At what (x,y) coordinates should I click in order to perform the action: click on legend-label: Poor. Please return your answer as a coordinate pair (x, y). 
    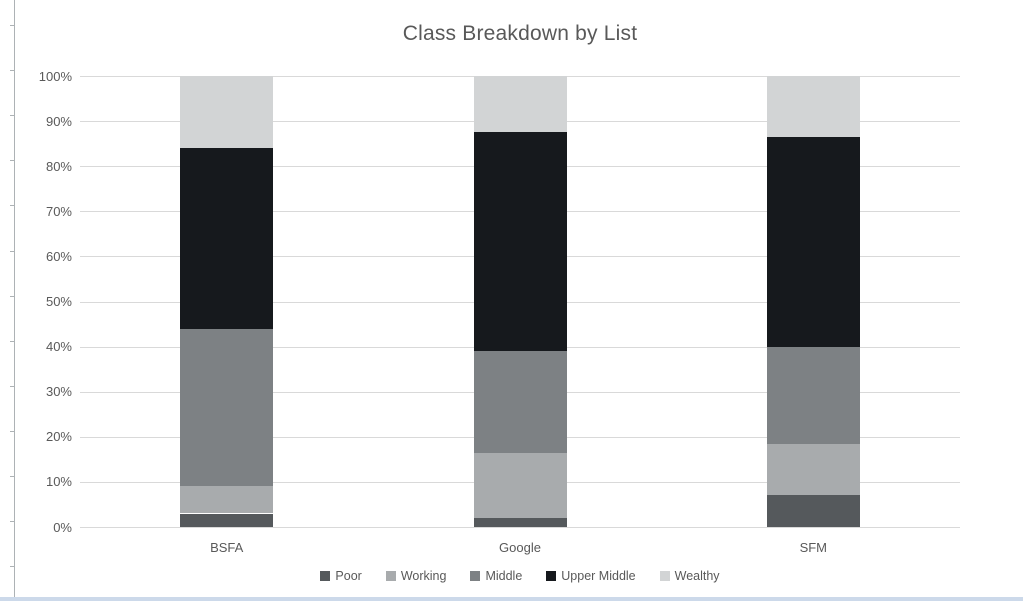
    Looking at the image, I should click on (348, 576).